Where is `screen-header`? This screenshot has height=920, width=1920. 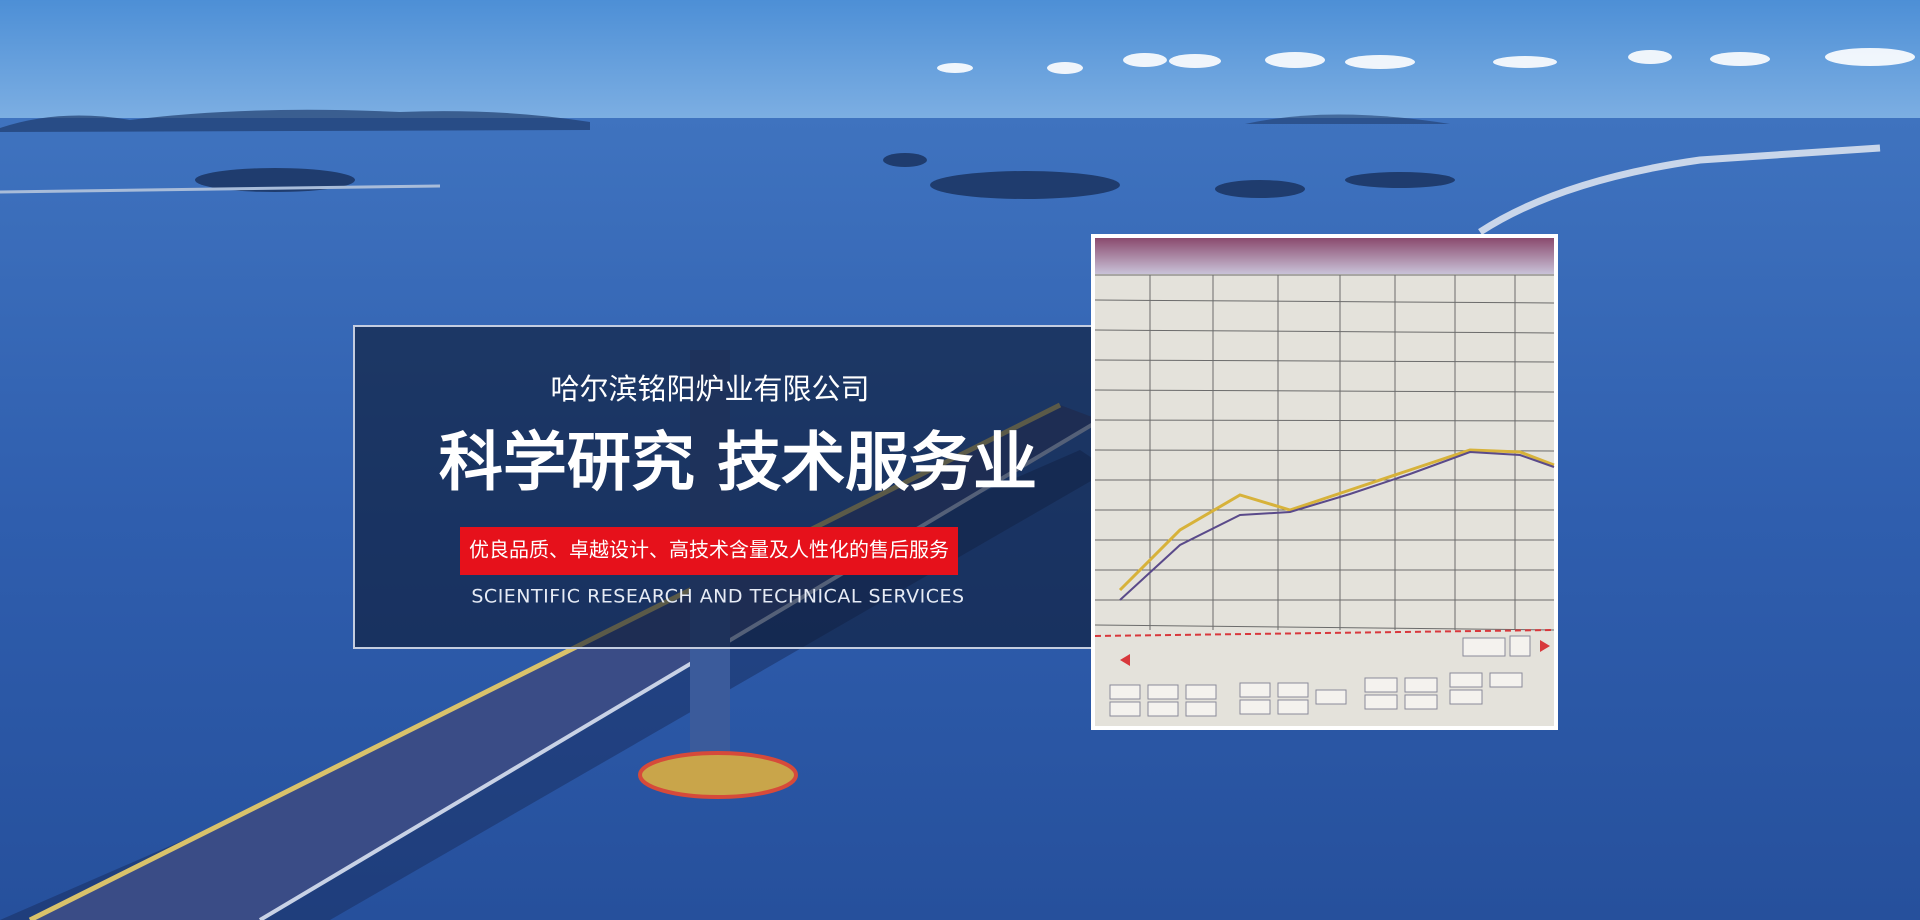
screen-header is located at coordinates (1324, 256).